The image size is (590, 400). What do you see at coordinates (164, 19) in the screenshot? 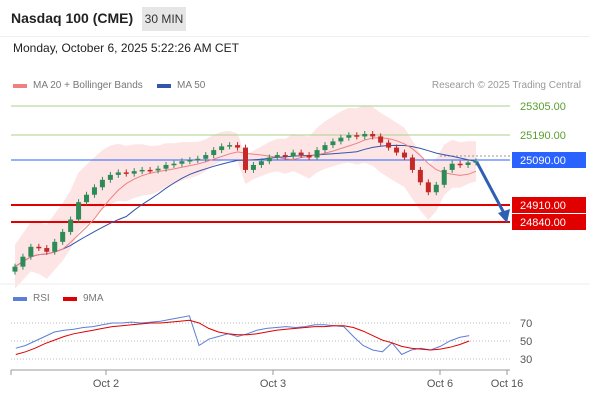
I see `timeframe-badge: 30 MIN` at bounding box center [164, 19].